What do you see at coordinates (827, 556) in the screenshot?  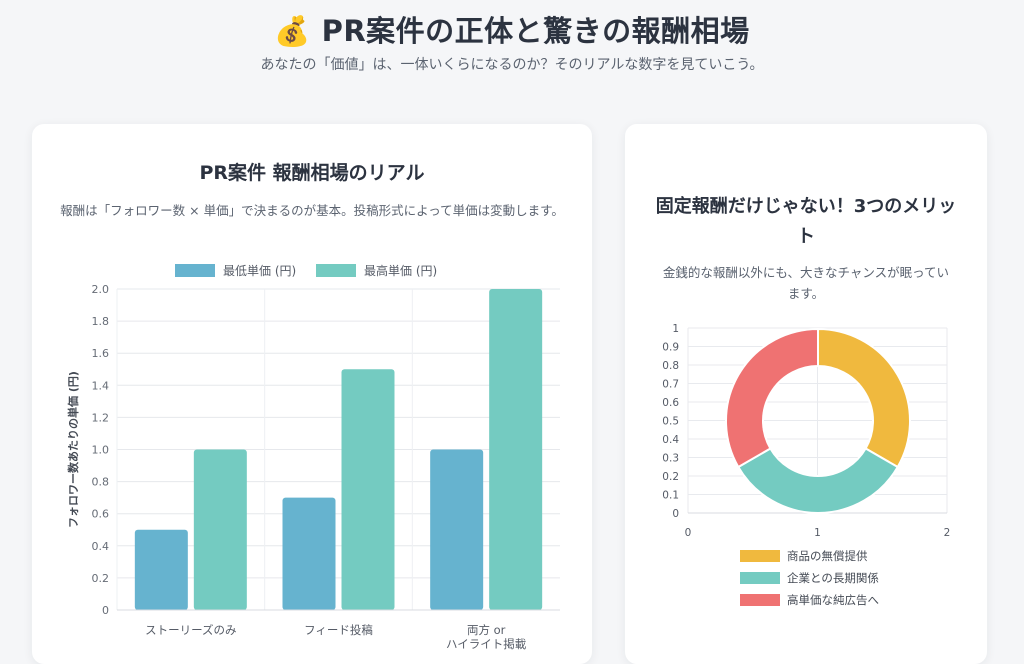 I see `legend-label-1: 商品の無償提供` at bounding box center [827, 556].